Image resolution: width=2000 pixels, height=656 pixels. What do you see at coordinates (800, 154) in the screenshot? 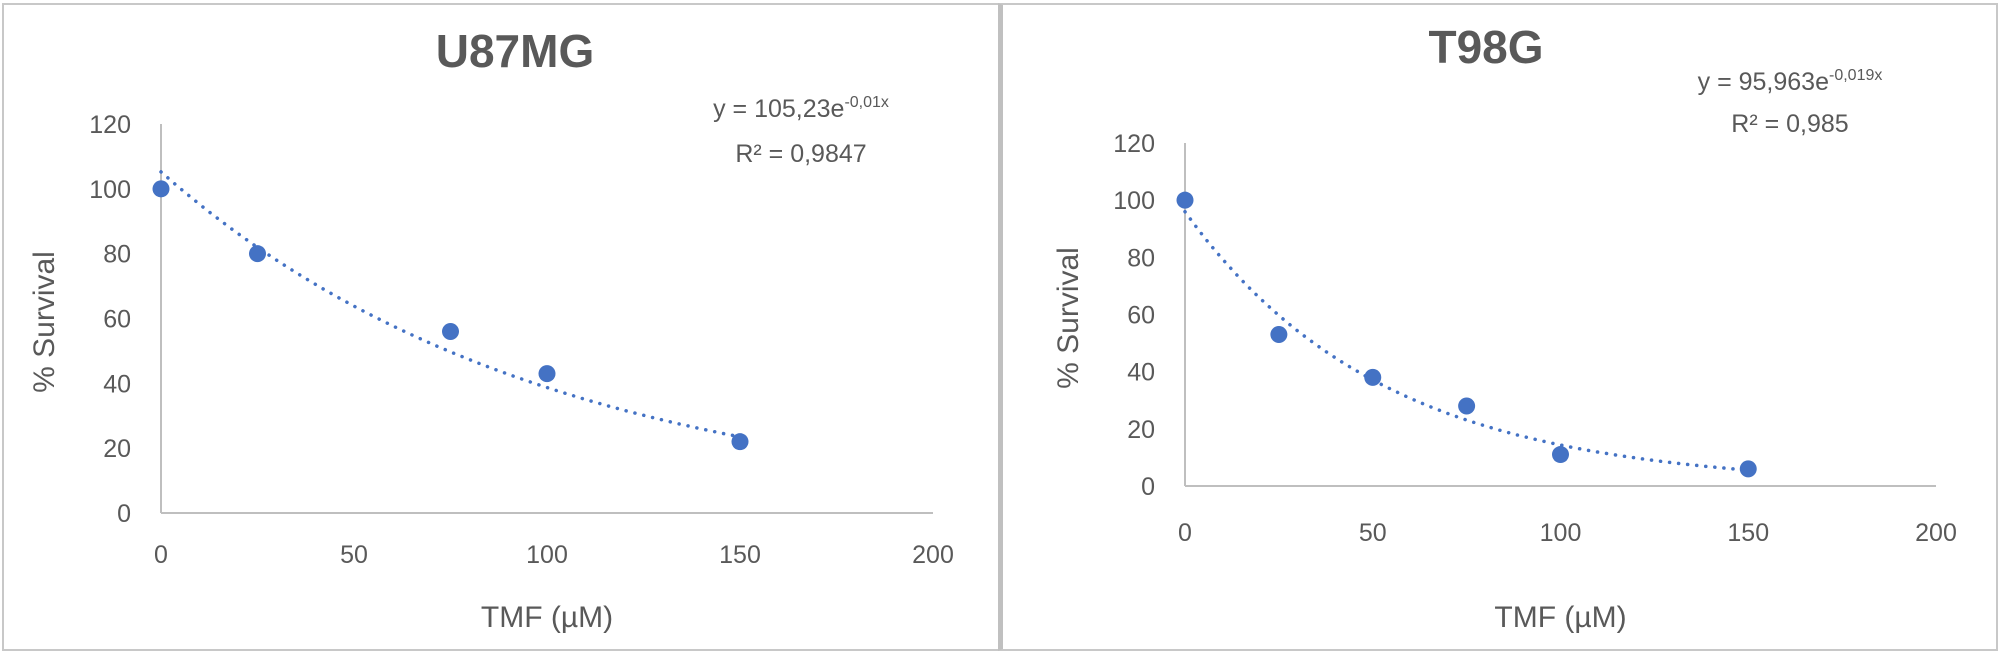
I see `r-squared-label: R² = 0,9847` at bounding box center [800, 154].